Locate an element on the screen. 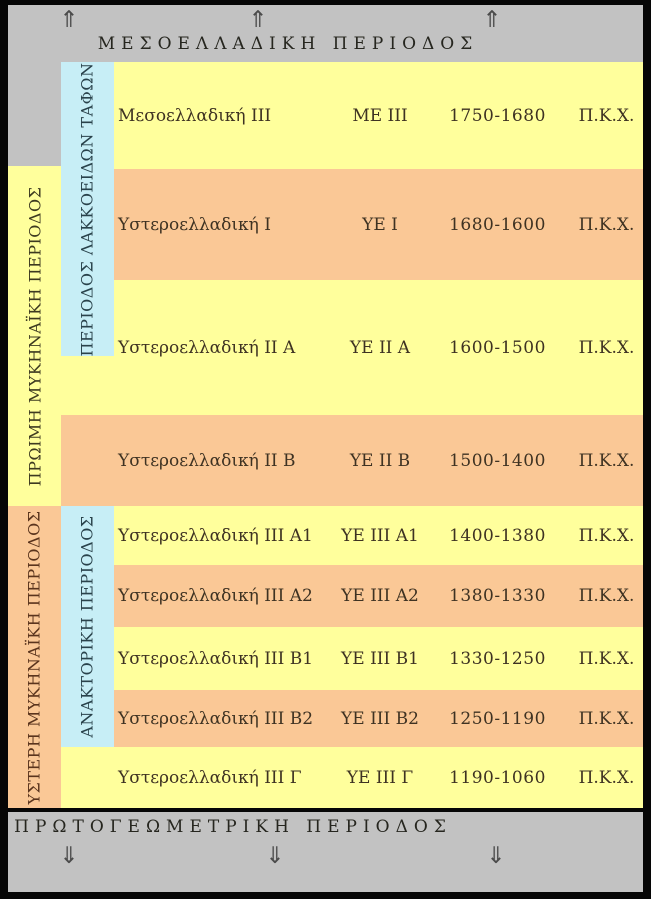 This screenshot has height=899, width=651. era-column-shaft-grave-period: ΠΕΡΙΟΔΟΣ ΛΑΚΚΟΕΙΔΩΝ ΤΑΦΩΝ is located at coordinates (87, 209).